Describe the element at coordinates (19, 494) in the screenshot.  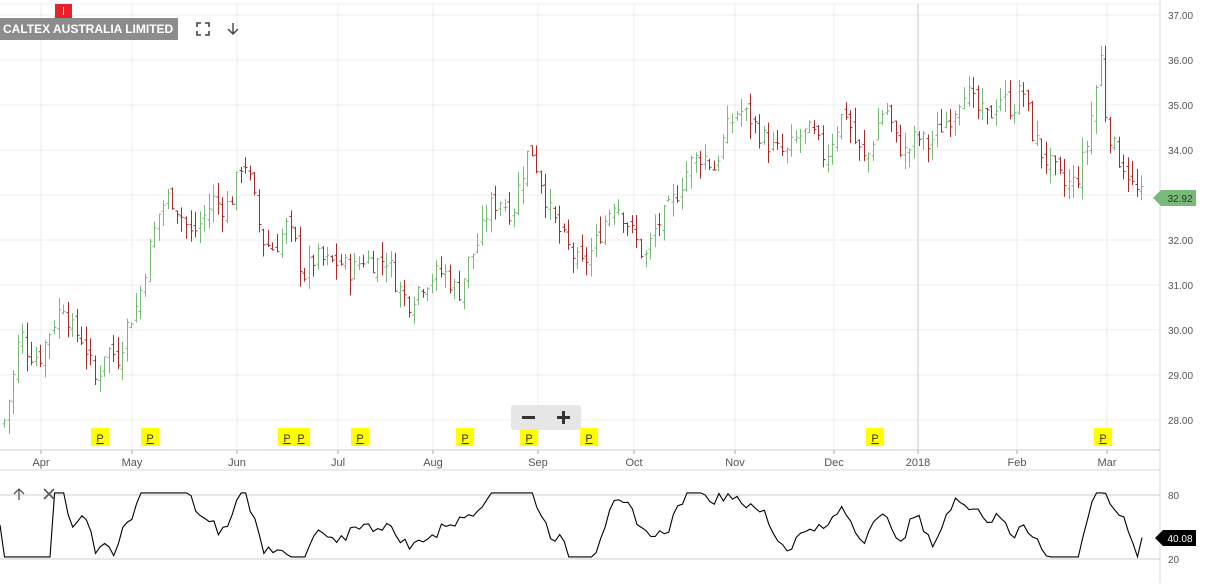
I see `arrow-up-icon` at that location.